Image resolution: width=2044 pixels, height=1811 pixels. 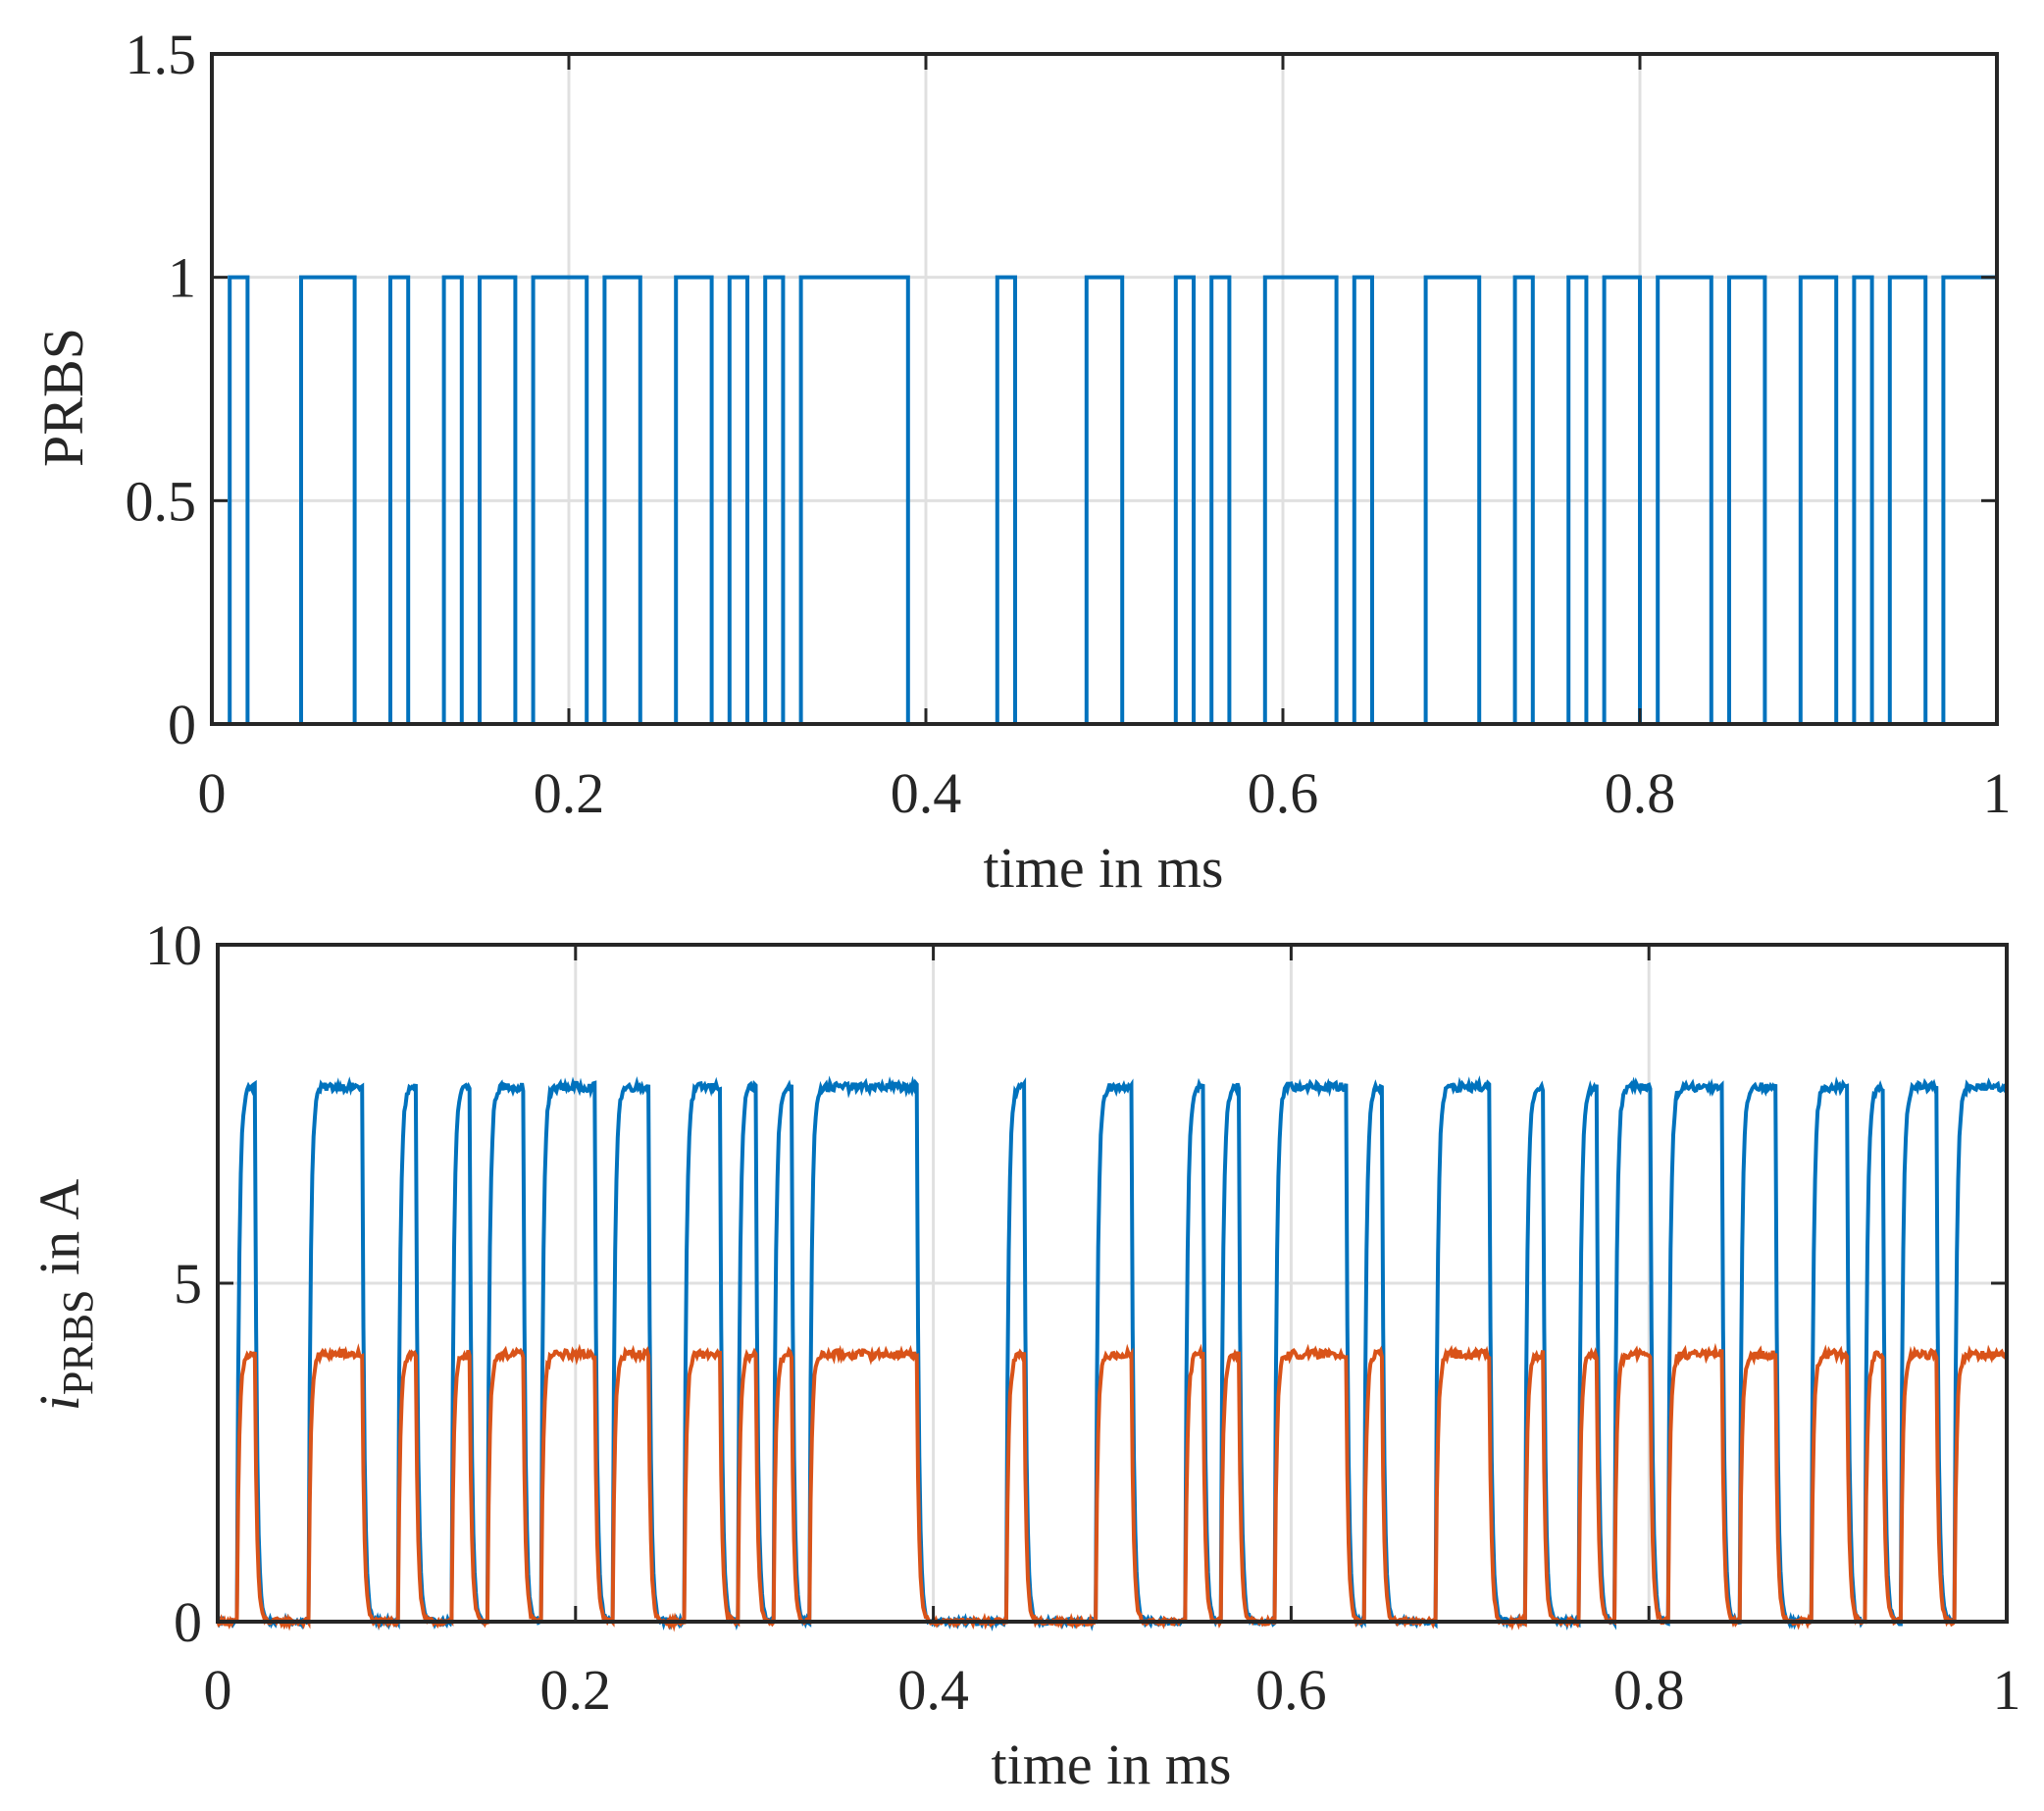 I want to click on current-y-tick-label: 5, so click(x=188, y=1284).